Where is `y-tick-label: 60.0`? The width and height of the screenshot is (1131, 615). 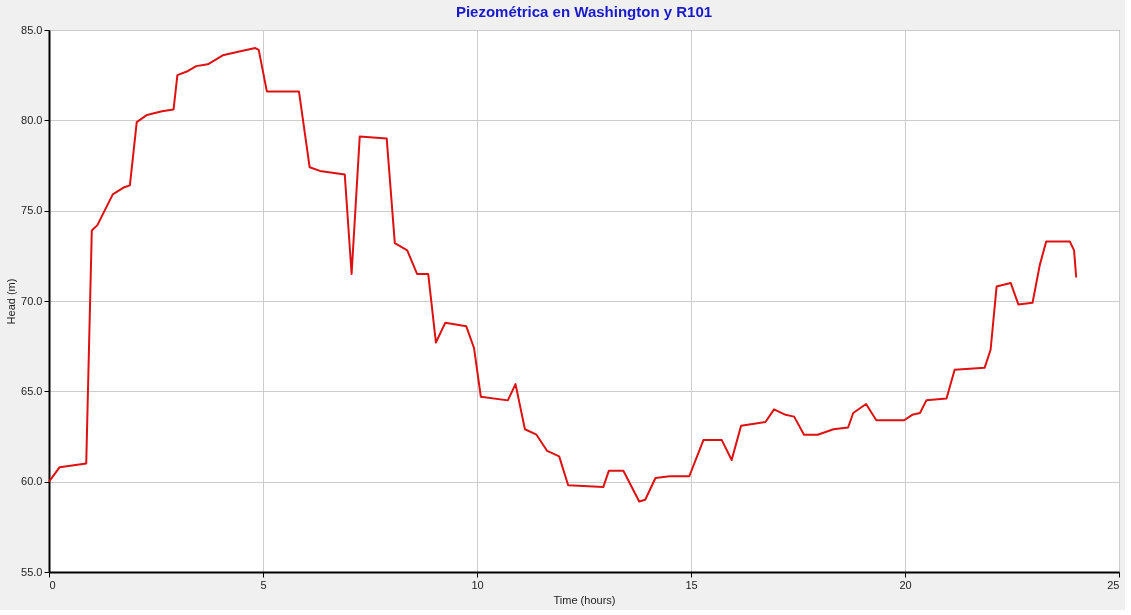
y-tick-label: 60.0 is located at coordinates (32, 481).